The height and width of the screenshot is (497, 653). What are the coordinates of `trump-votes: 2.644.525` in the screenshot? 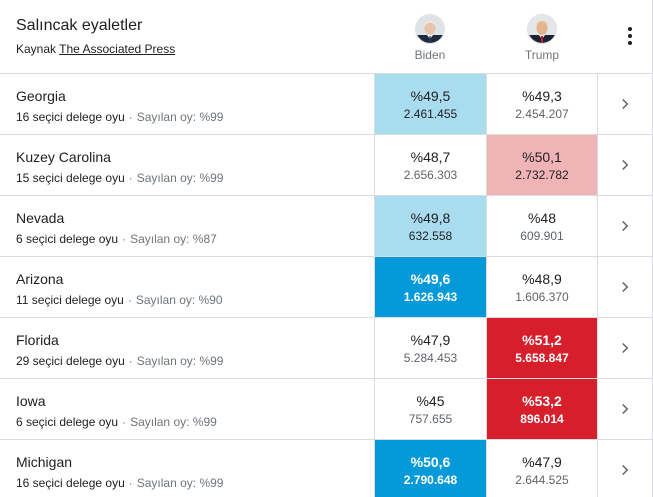 It's located at (542, 480).